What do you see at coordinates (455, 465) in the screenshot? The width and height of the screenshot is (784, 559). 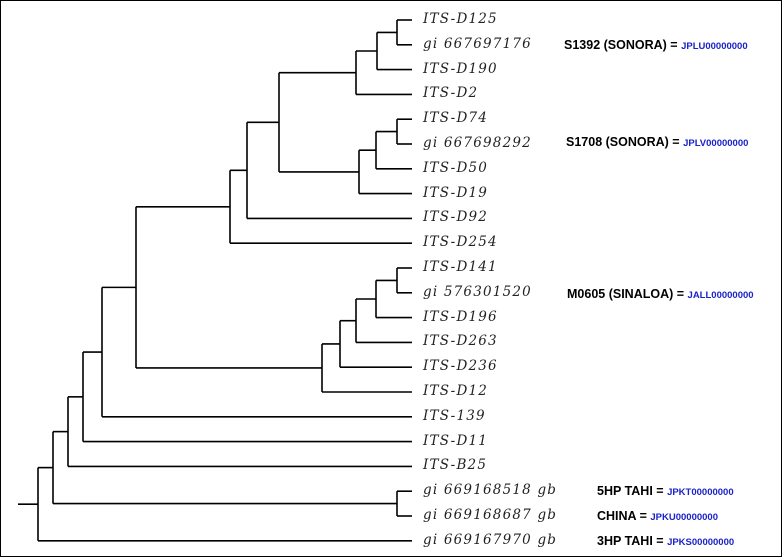 I see `leaf-label: ITS-B25` at bounding box center [455, 465].